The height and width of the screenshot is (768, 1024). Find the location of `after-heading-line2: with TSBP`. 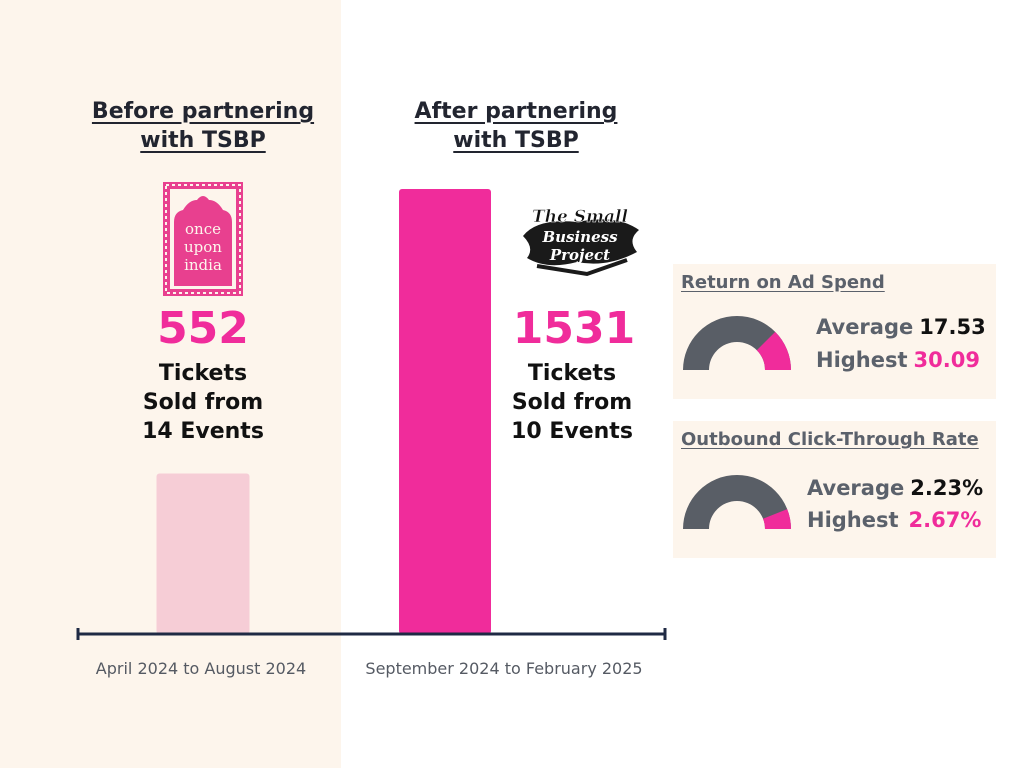

after-heading-line2: with TSBP is located at coordinates (516, 140).